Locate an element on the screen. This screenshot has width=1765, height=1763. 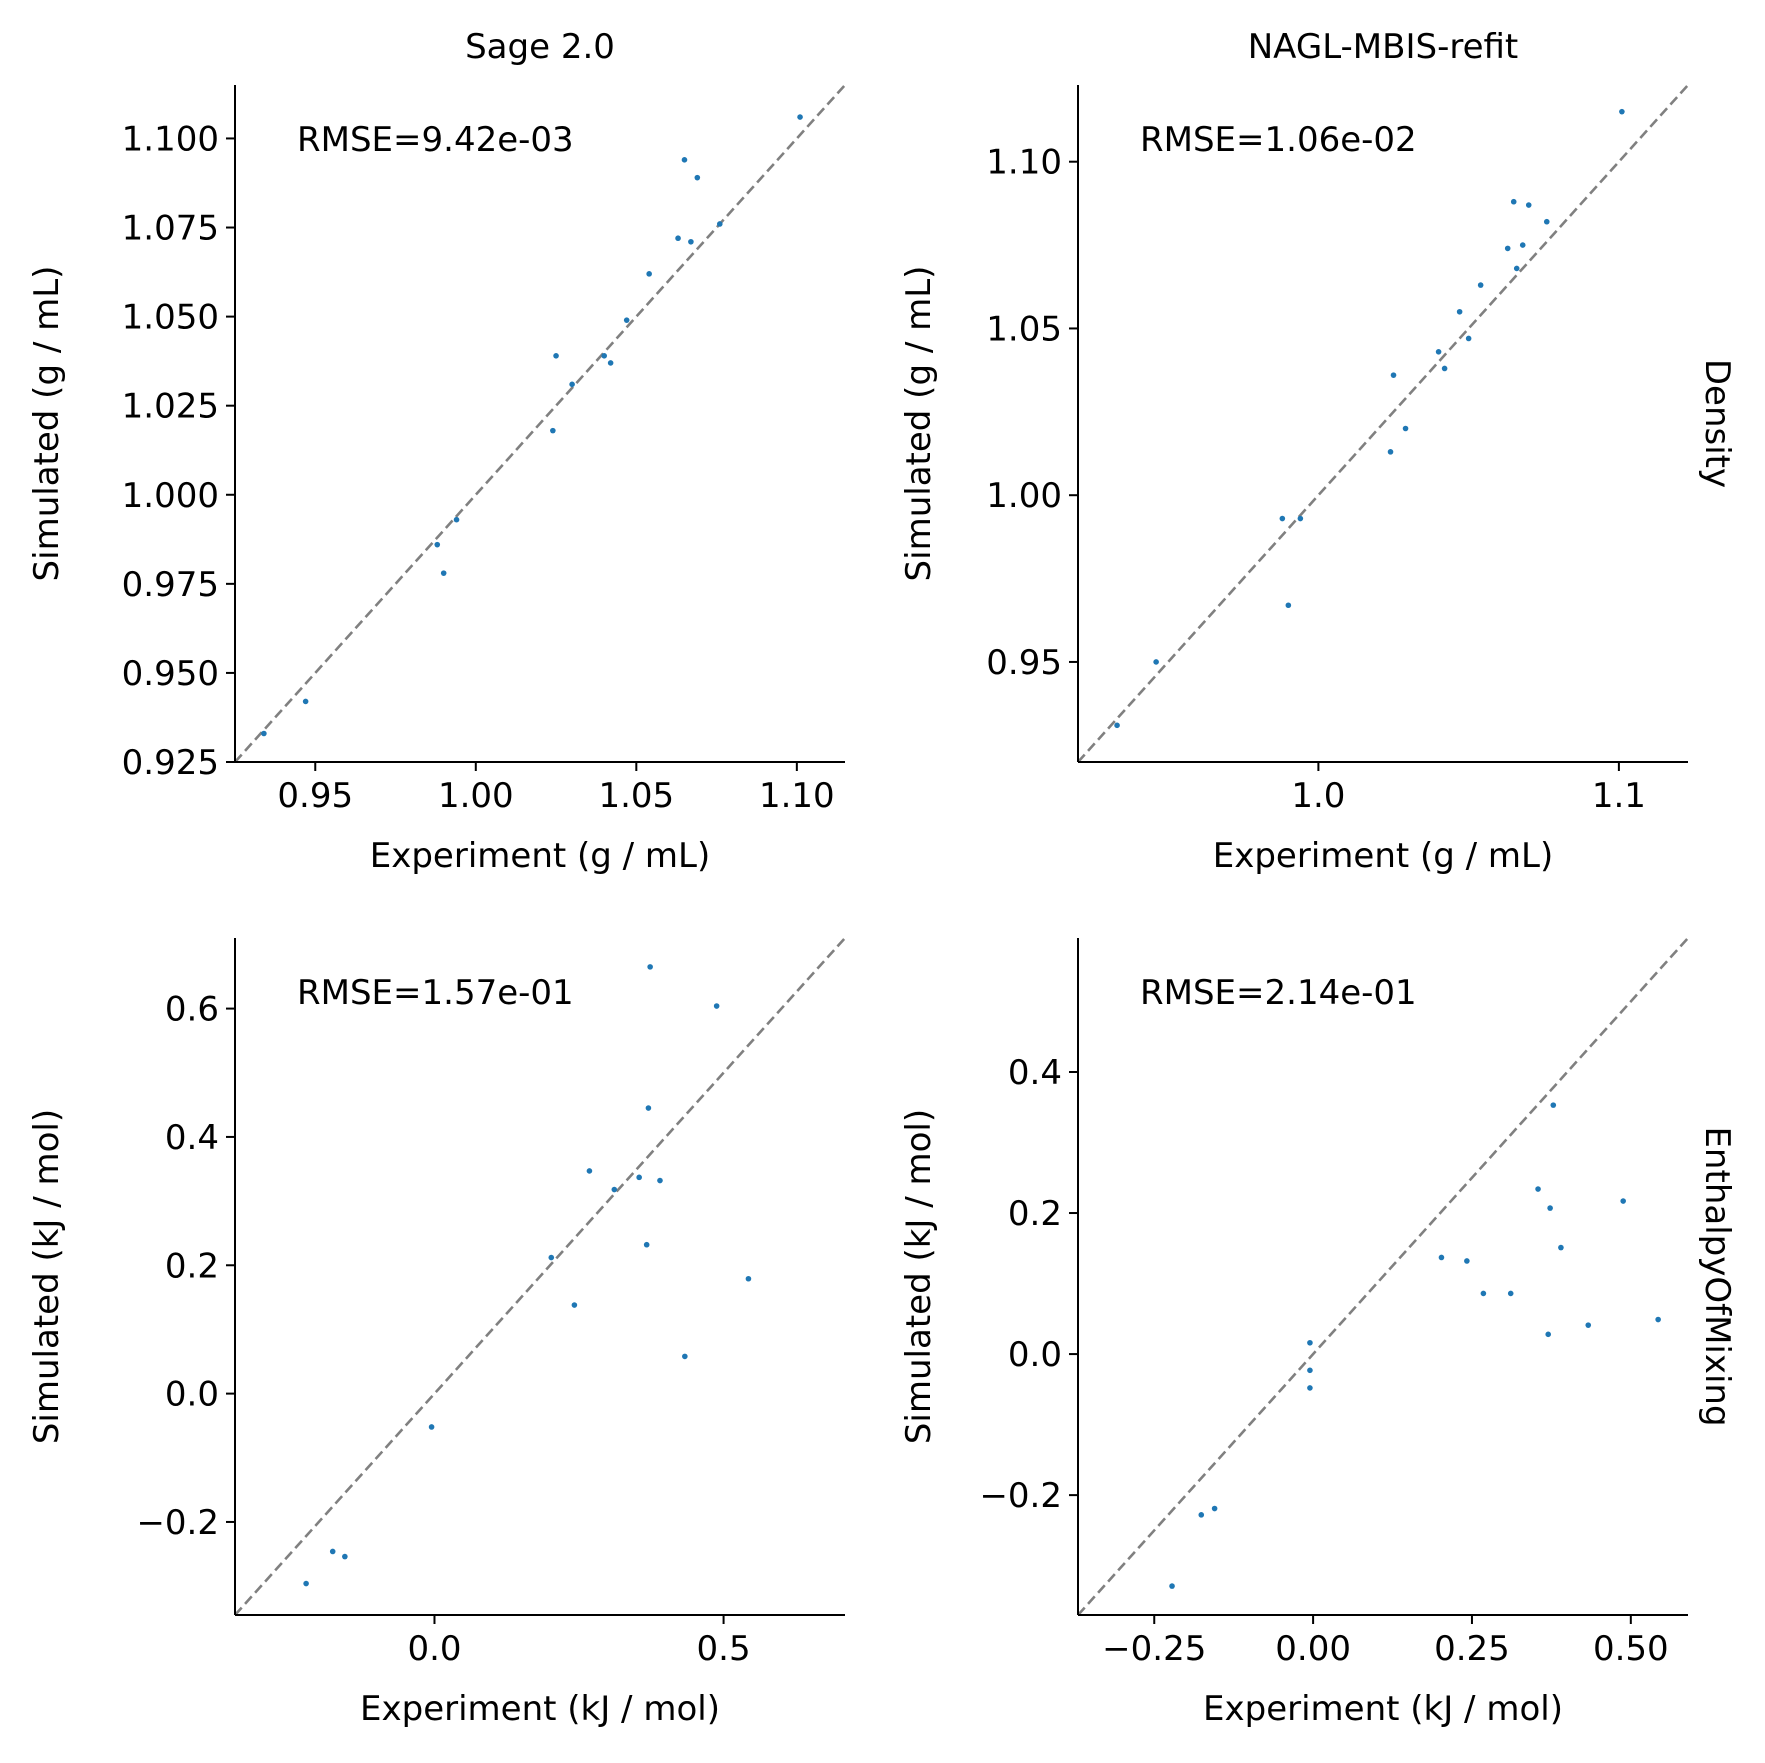
y-tick-label: 0.0 is located at coordinates (1035, 1355).